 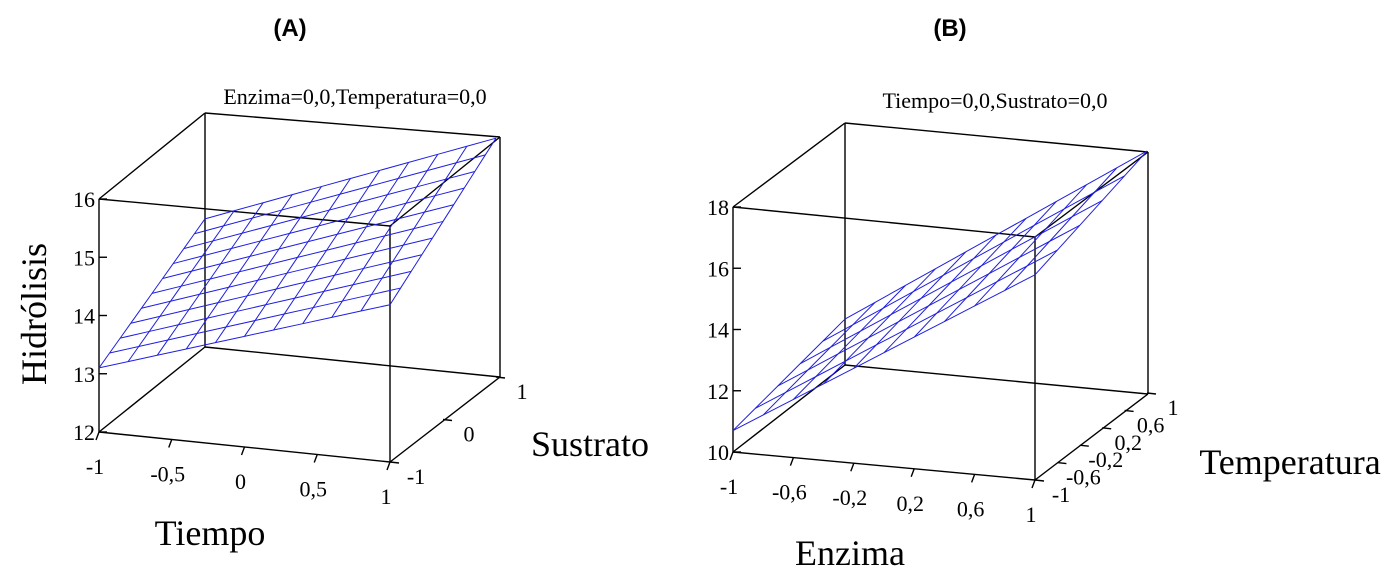 What do you see at coordinates (167, 474) in the screenshot?
I see `x-tick-label: -0,5` at bounding box center [167, 474].